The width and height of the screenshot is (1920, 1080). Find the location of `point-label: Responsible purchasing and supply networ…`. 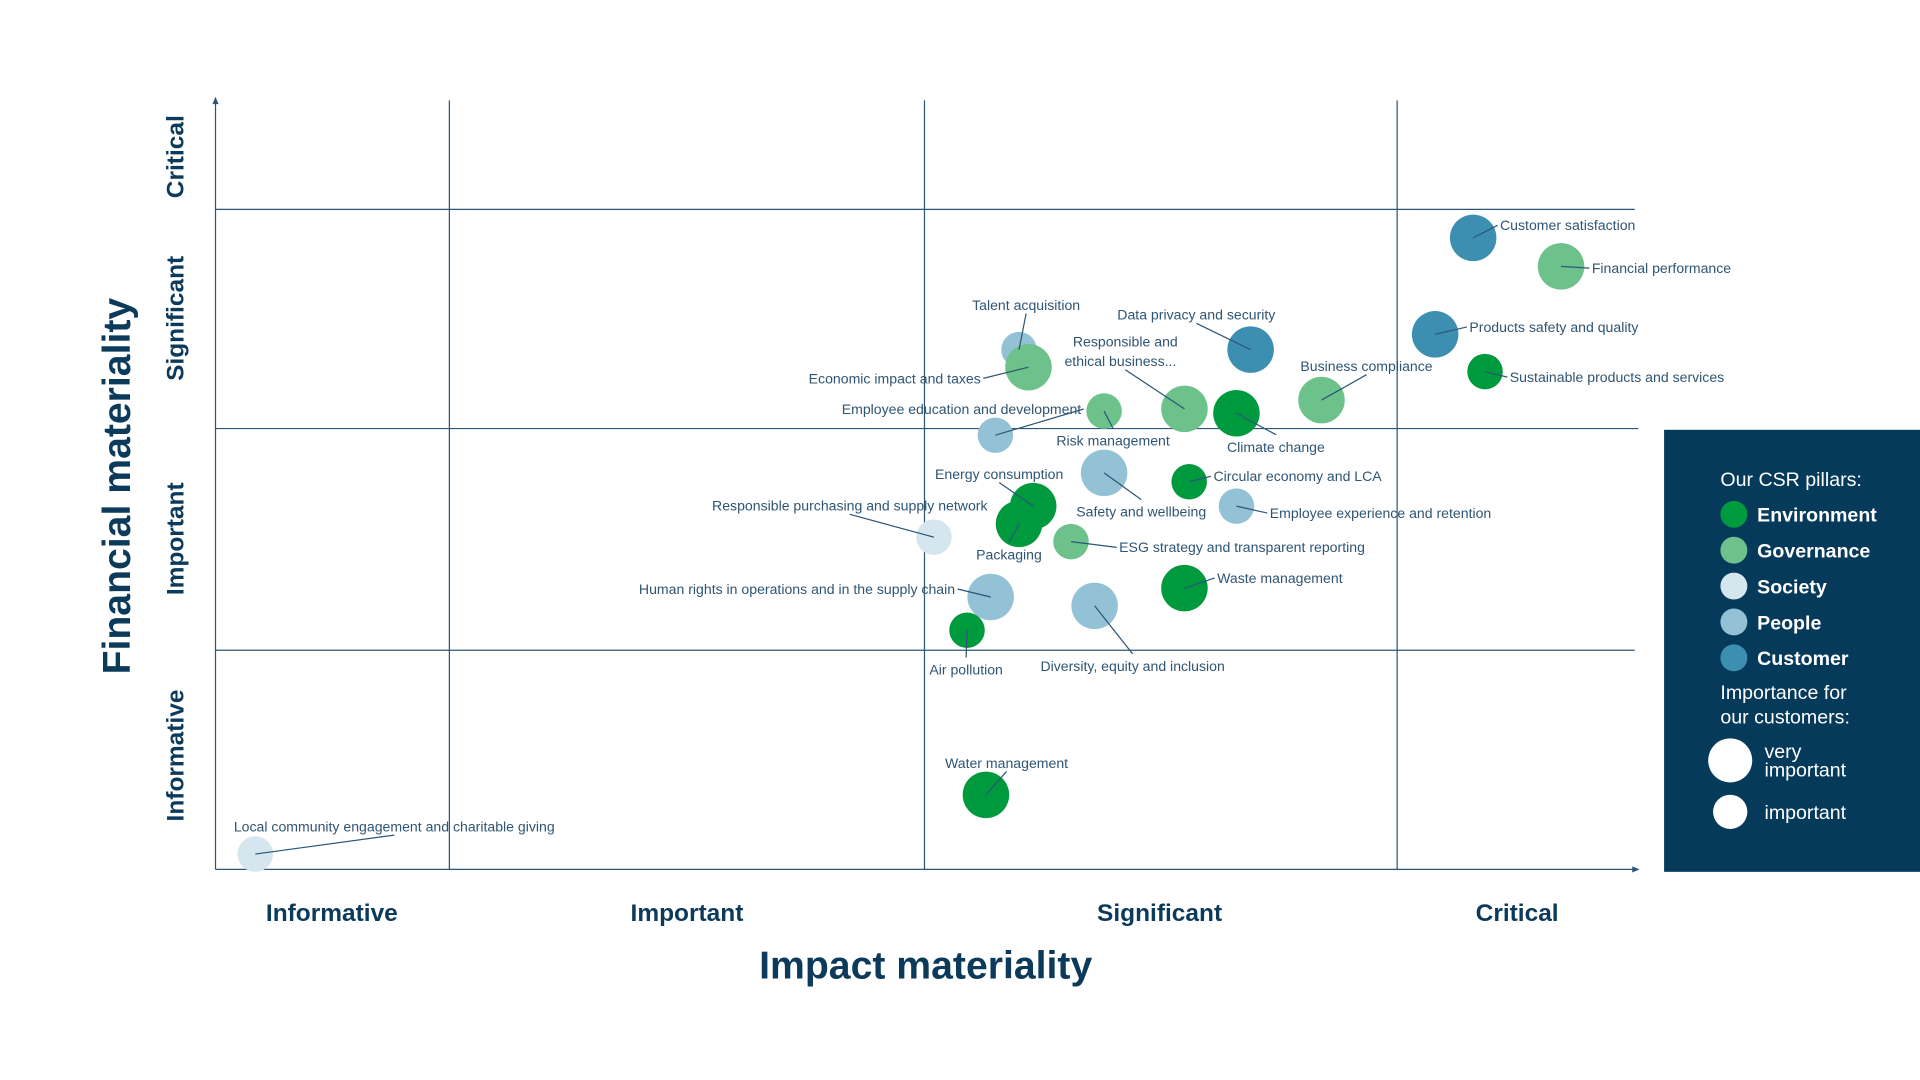

point-label: Responsible purchasing and supply networ… is located at coordinates (850, 506).